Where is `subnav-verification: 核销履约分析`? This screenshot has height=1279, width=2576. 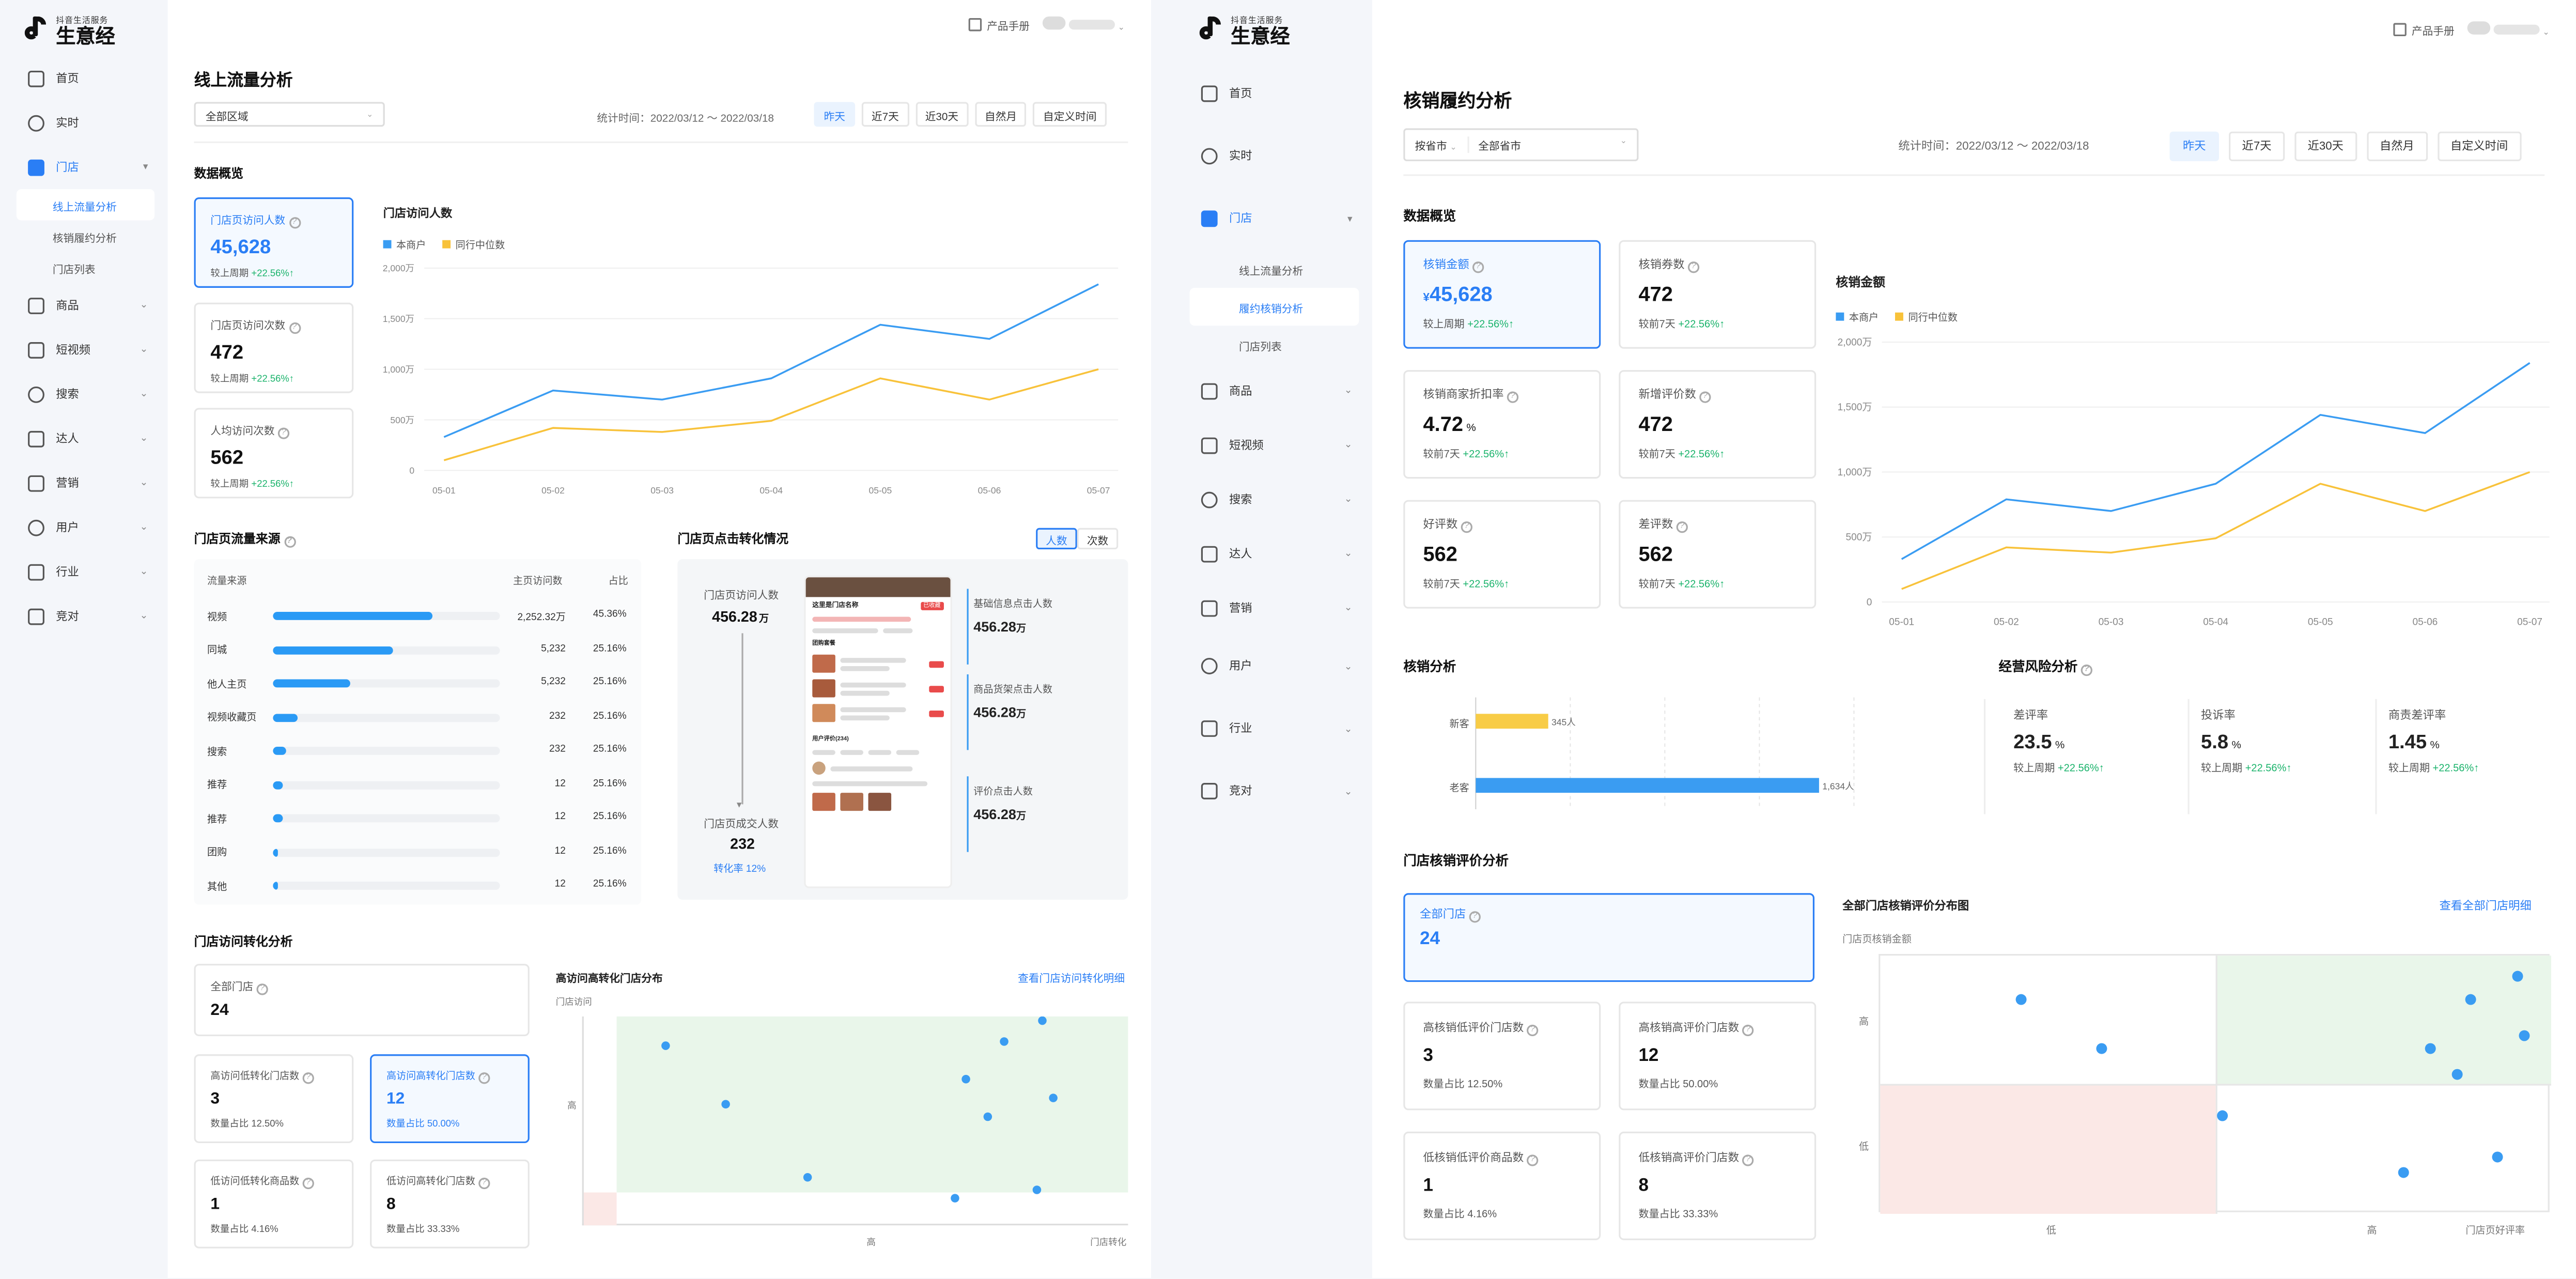
subnav-verification: 核销履约分析 is located at coordinates (84, 238).